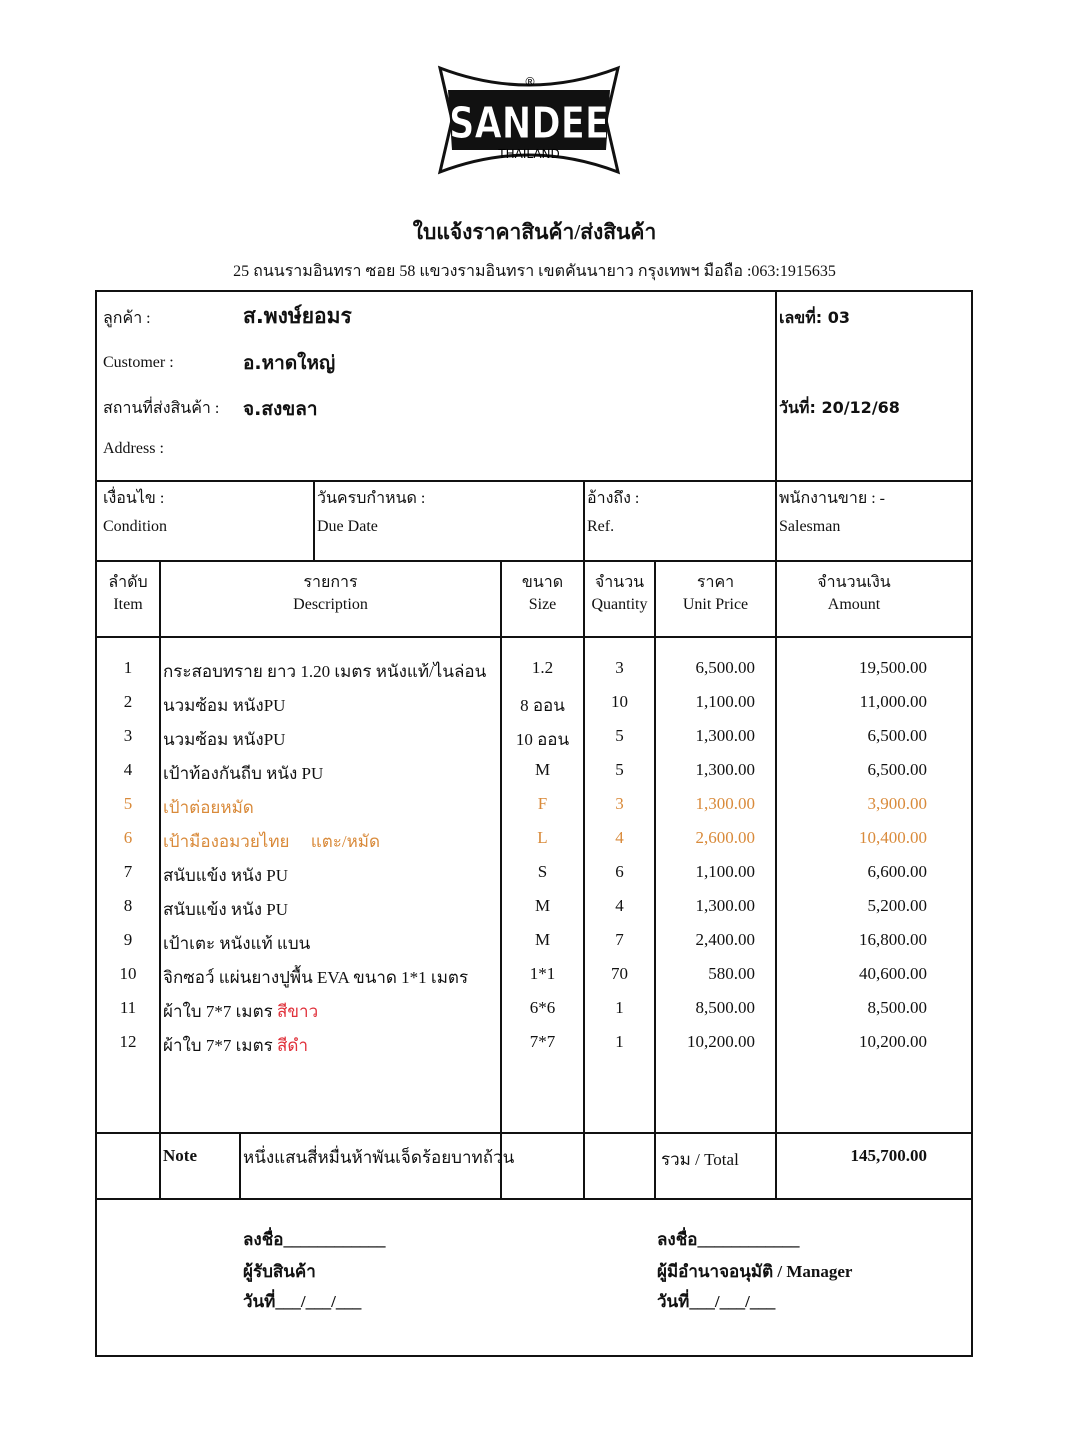  Describe the element at coordinates (128, 871) in the screenshot. I see `item-number: 7` at that location.